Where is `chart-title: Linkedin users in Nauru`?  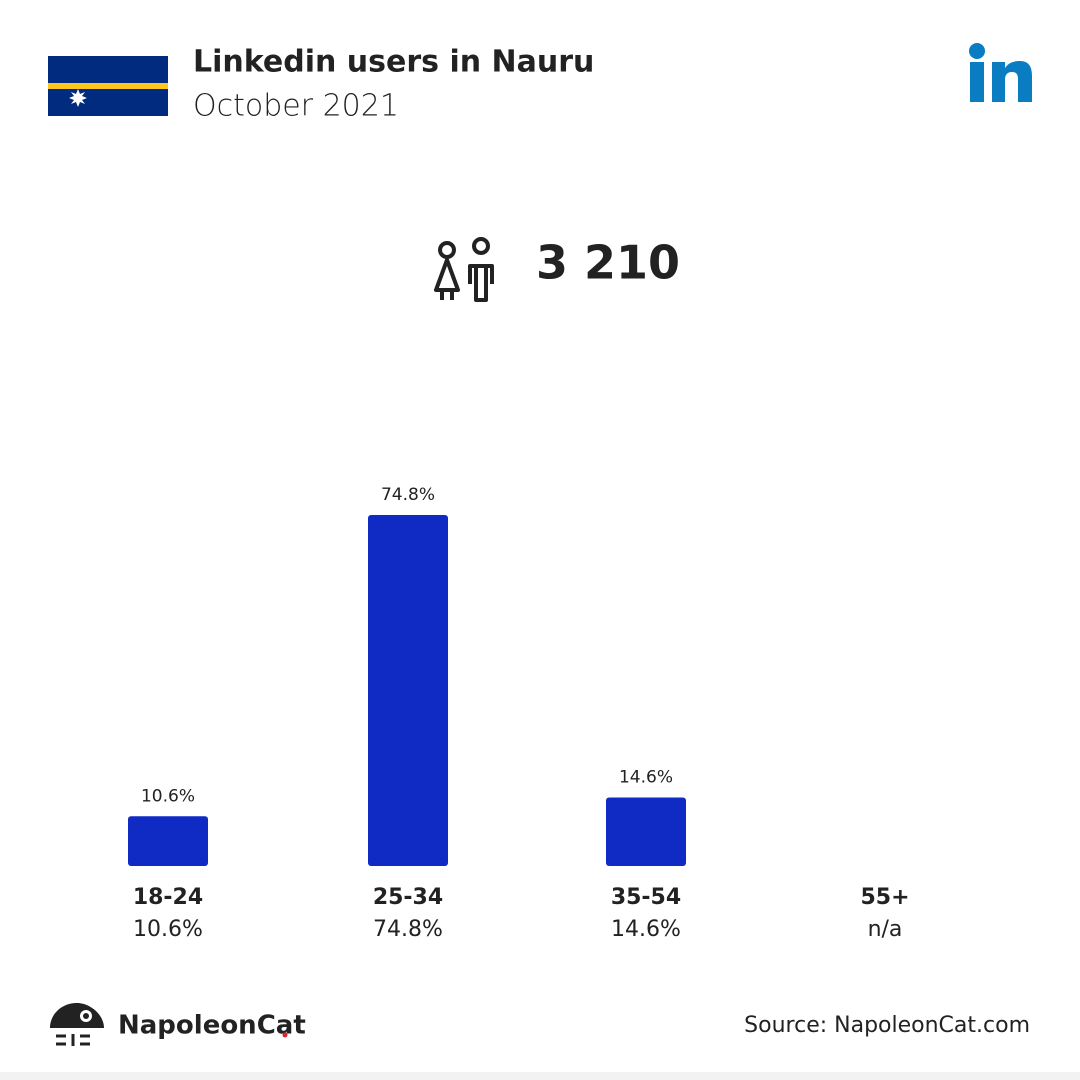 chart-title: Linkedin users in Nauru is located at coordinates (393, 62).